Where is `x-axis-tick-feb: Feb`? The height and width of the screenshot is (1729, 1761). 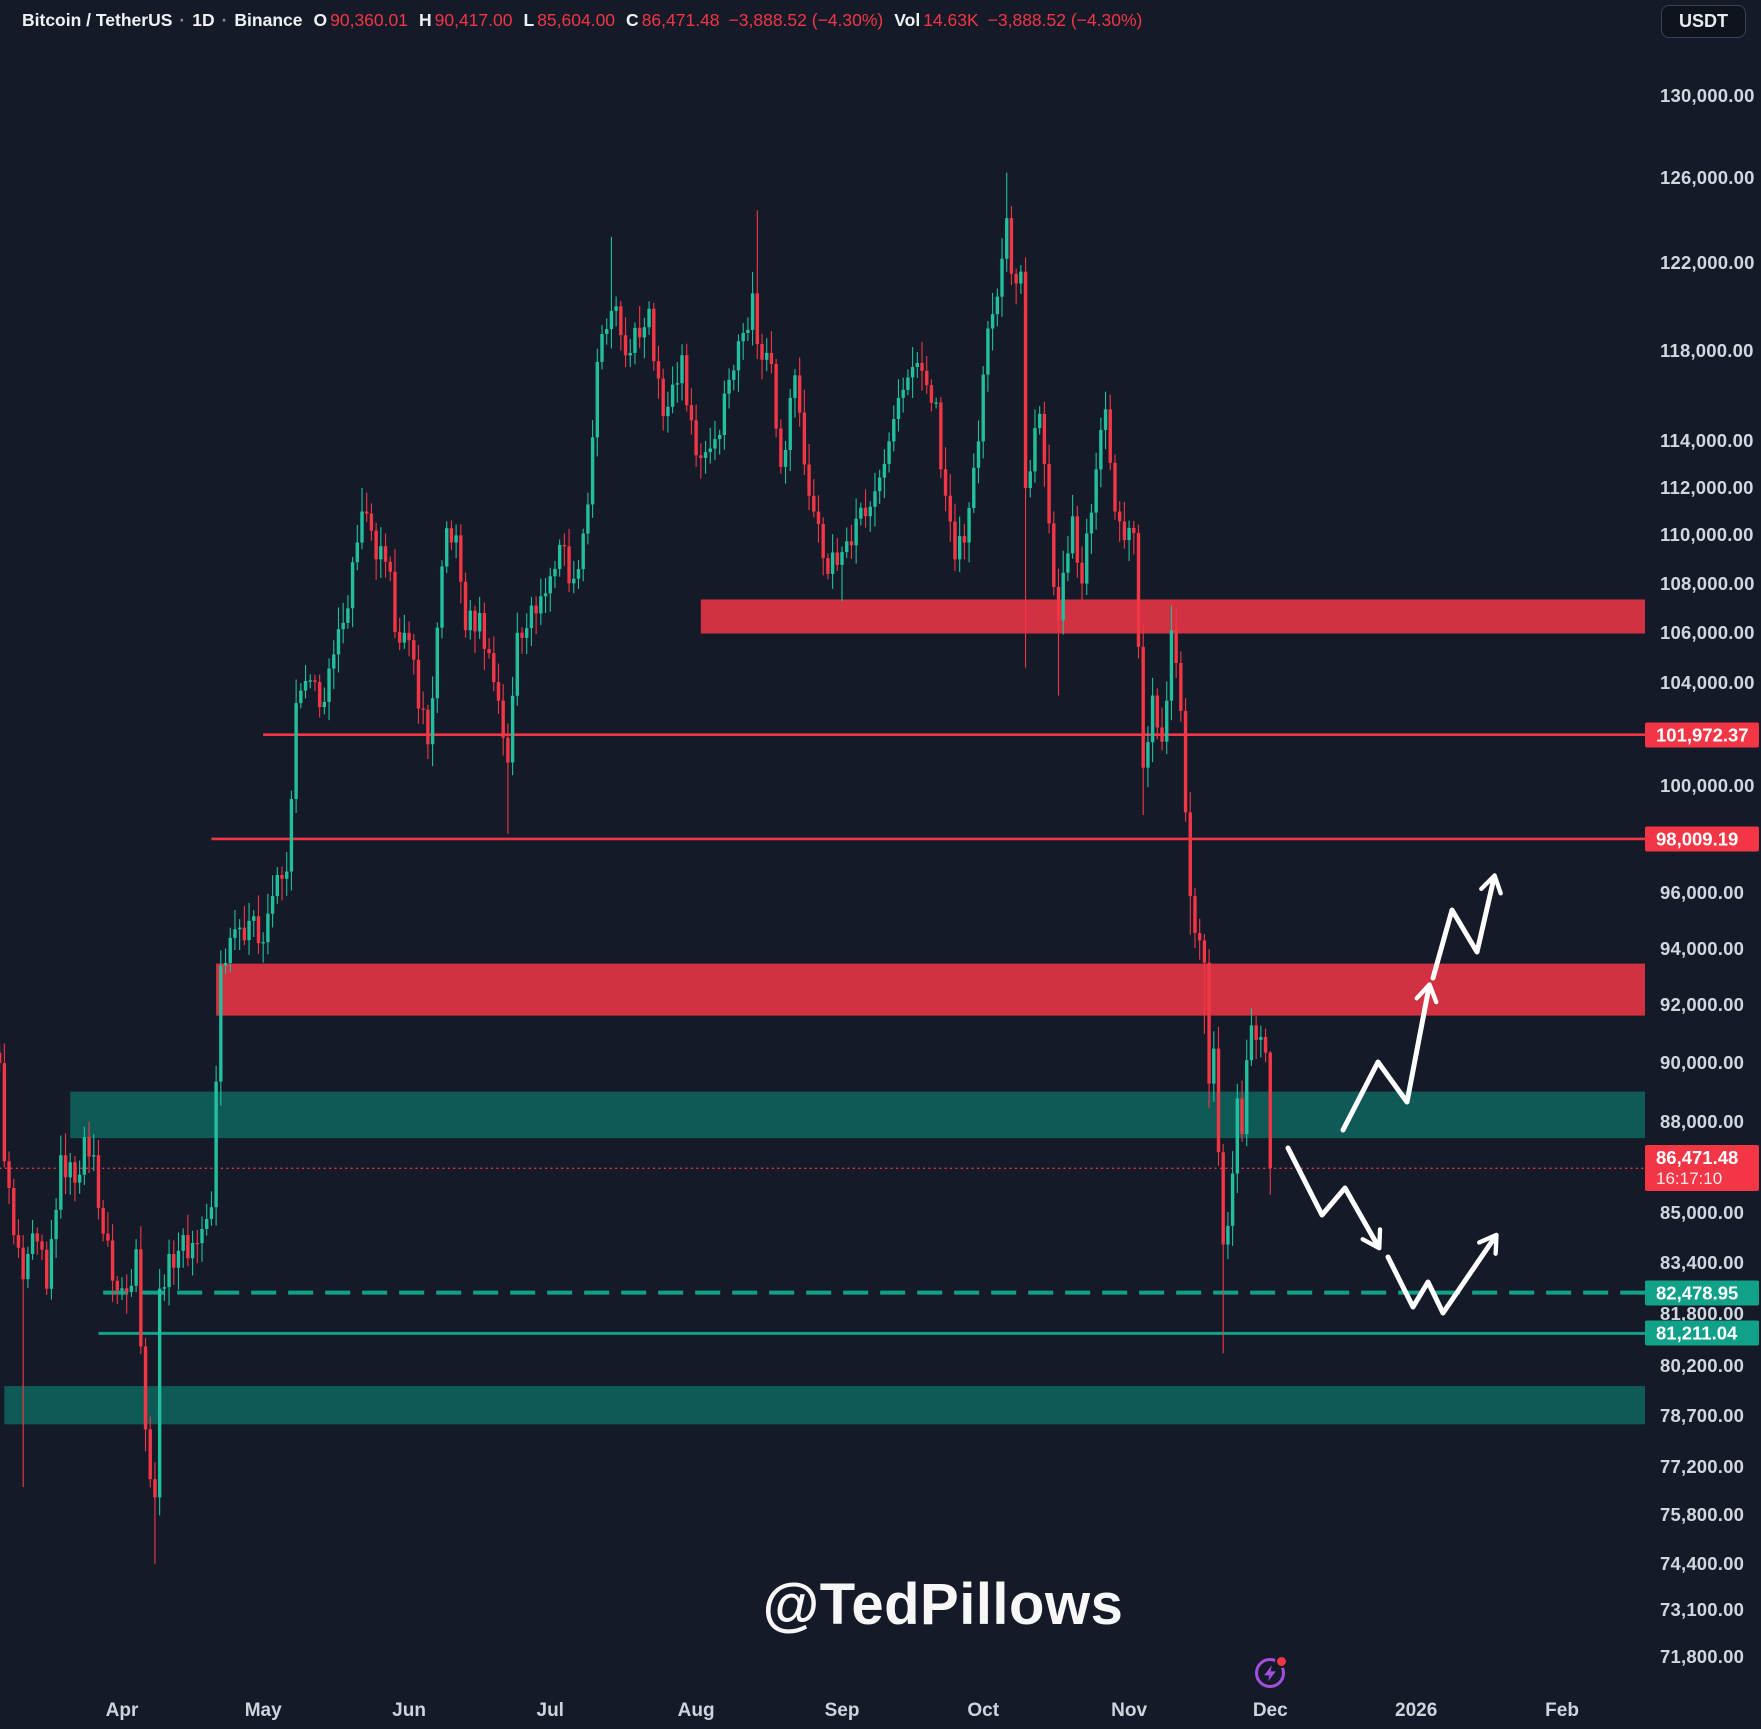
x-axis-tick-feb: Feb is located at coordinates (1562, 1710).